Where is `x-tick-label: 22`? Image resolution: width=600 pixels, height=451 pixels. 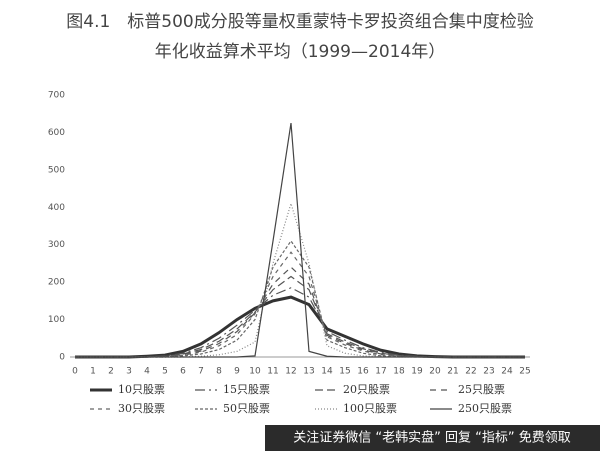 x-tick-label: 22 is located at coordinates (470, 372).